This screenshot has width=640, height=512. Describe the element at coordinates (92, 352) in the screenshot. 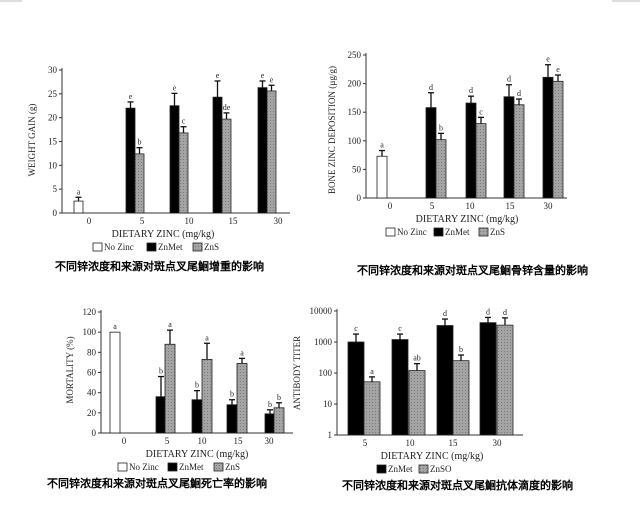

I see `y-tick-label: 80` at that location.